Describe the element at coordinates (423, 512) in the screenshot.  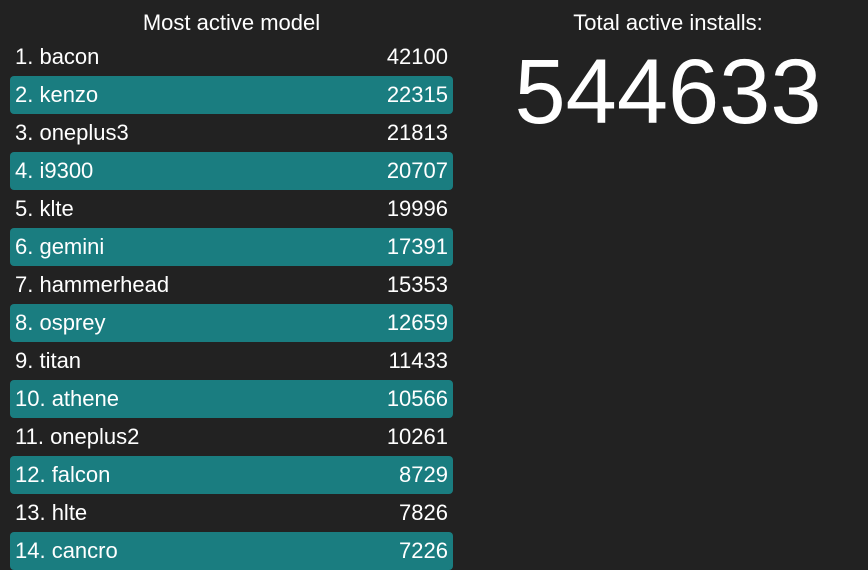
I see `model-count: 7826` at that location.